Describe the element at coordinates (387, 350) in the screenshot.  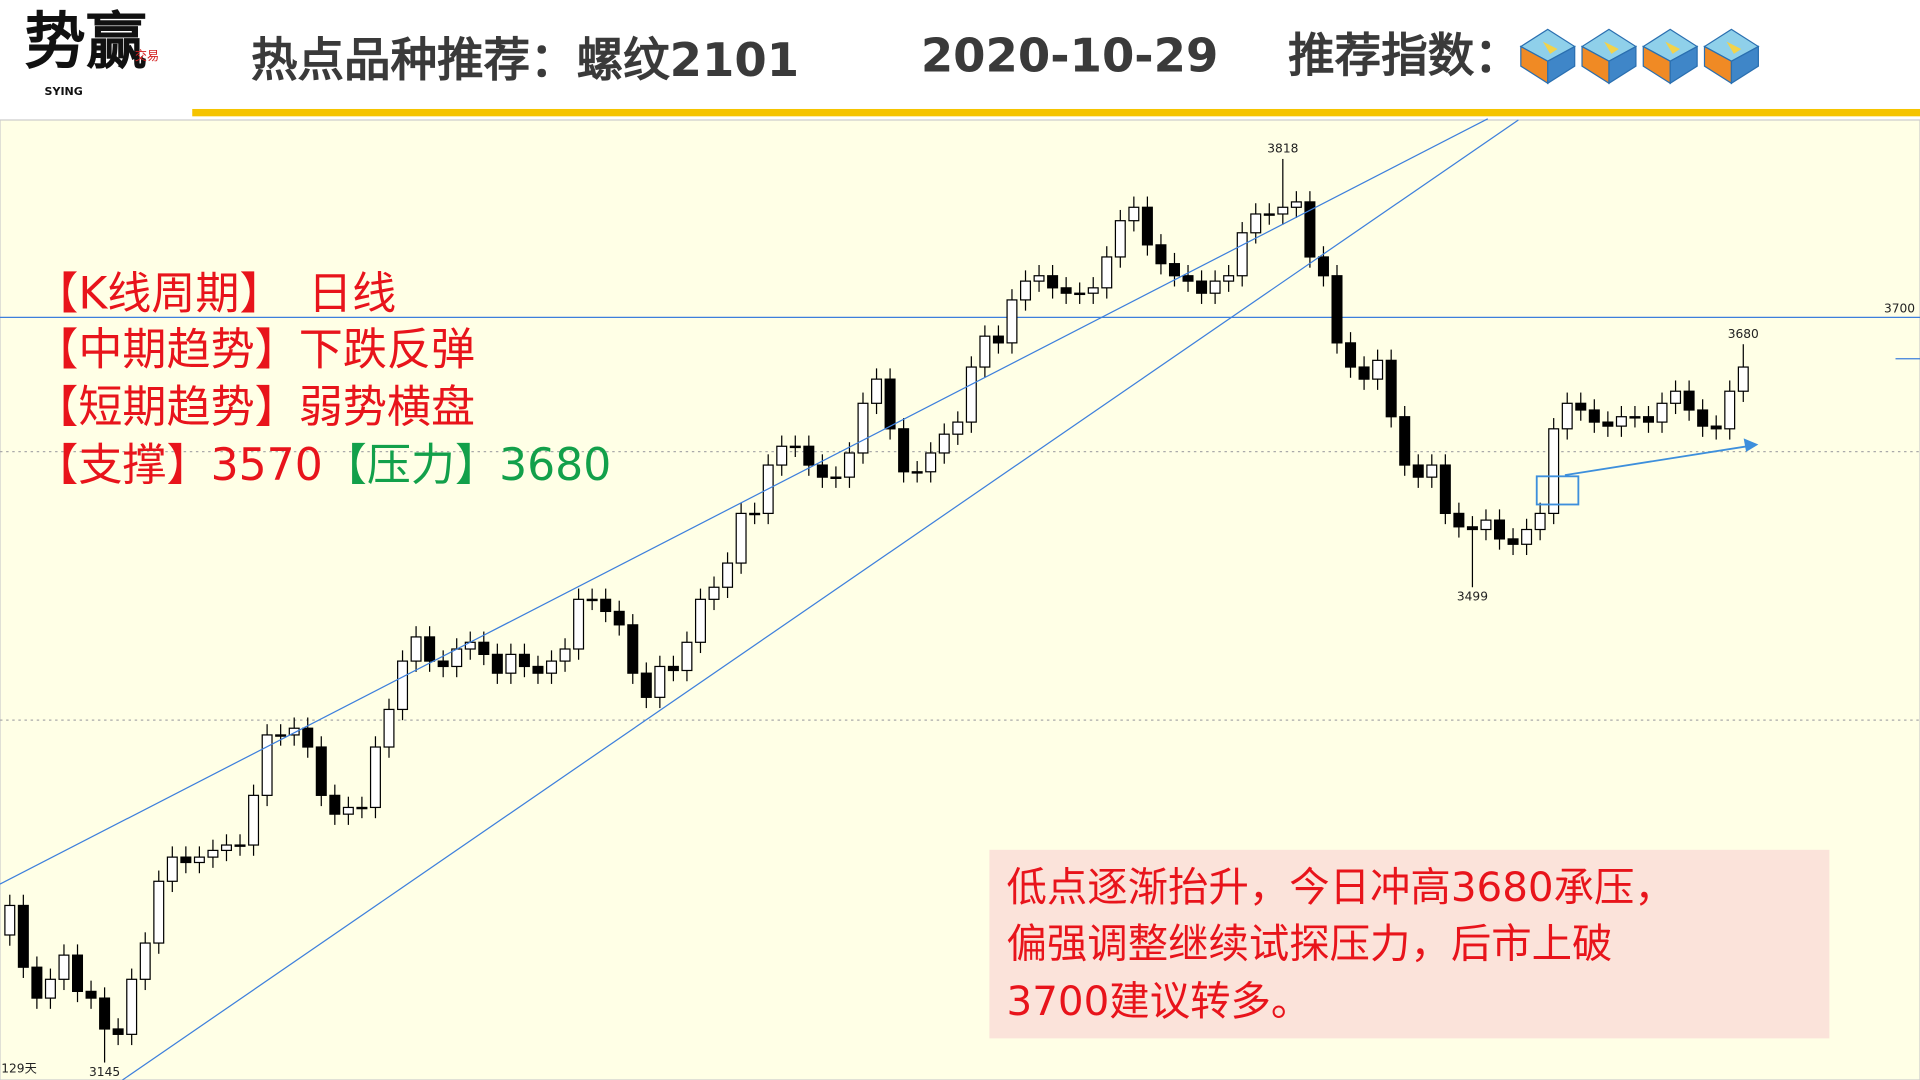
I see `note-value: 下跌反弹` at that location.